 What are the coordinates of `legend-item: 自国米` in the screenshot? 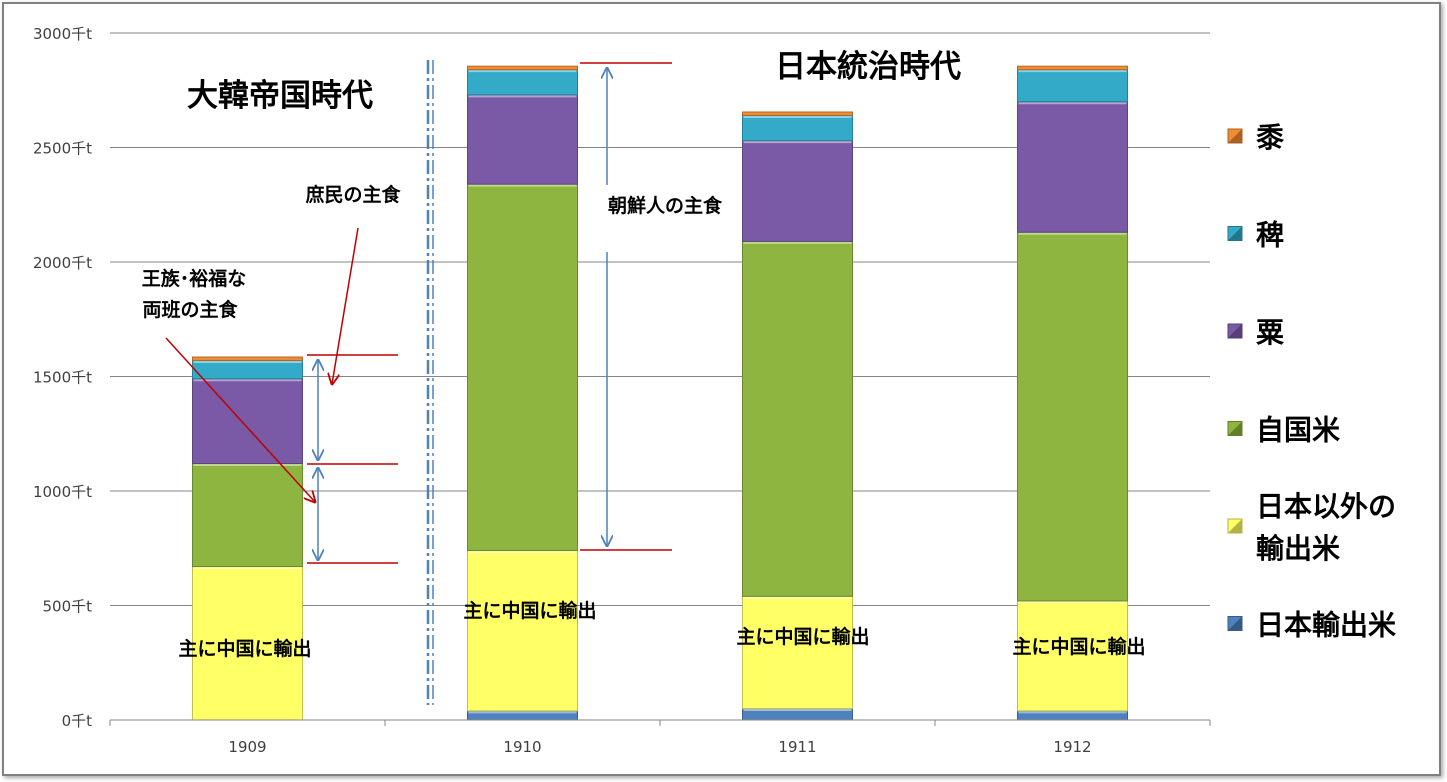 It's located at (1283, 430).